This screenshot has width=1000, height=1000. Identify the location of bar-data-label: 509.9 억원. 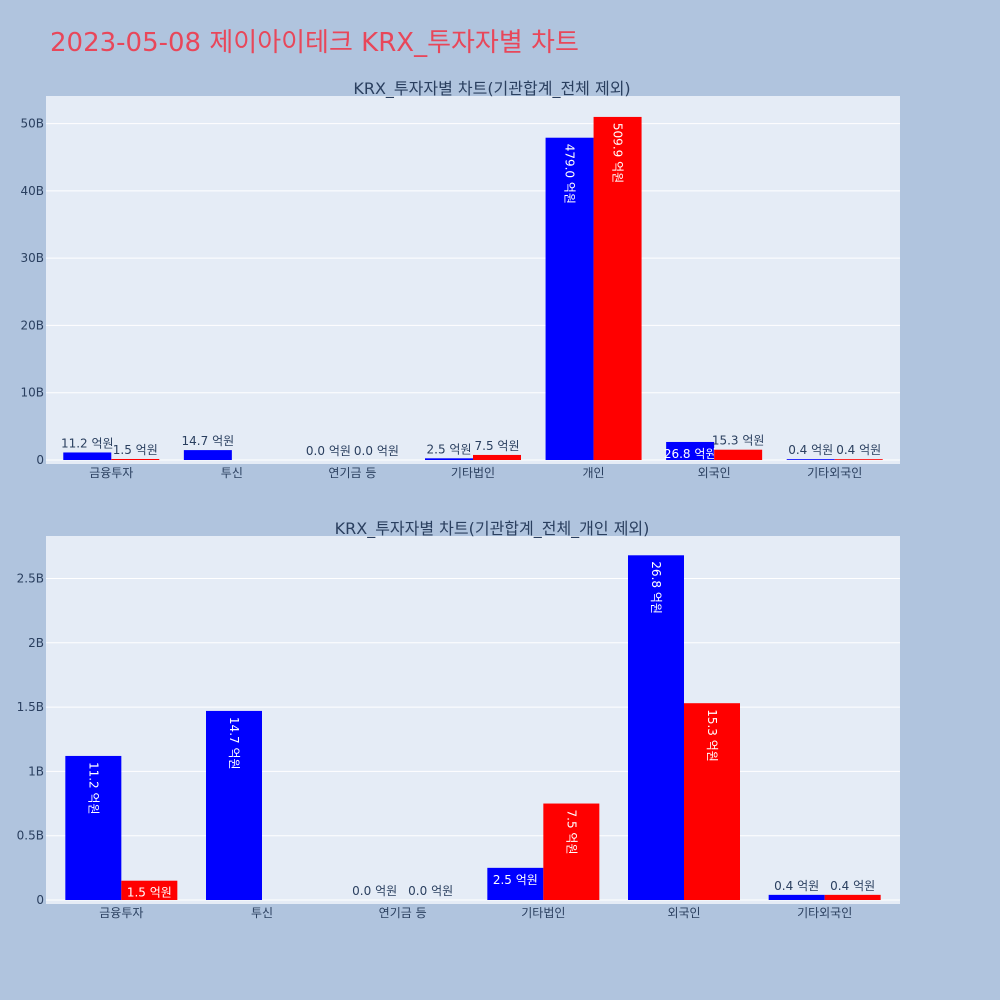
(618, 153).